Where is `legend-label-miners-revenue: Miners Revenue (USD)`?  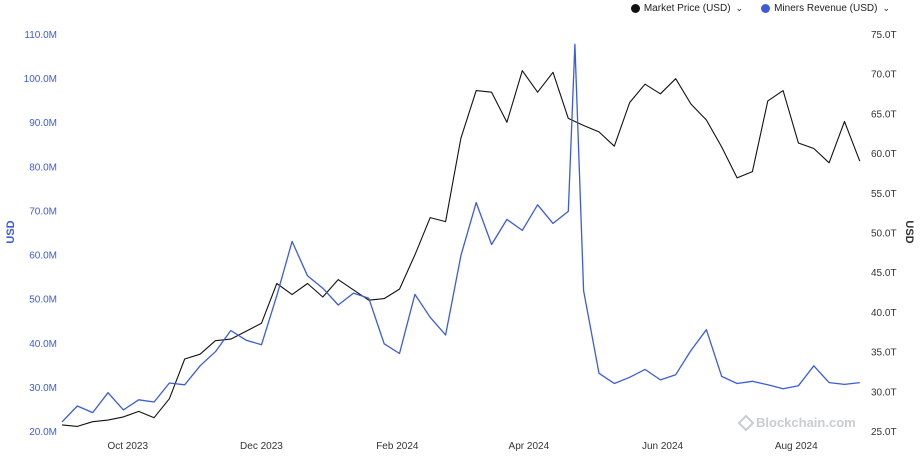
legend-label-miners-revenue: Miners Revenue (USD) is located at coordinates (826, 8).